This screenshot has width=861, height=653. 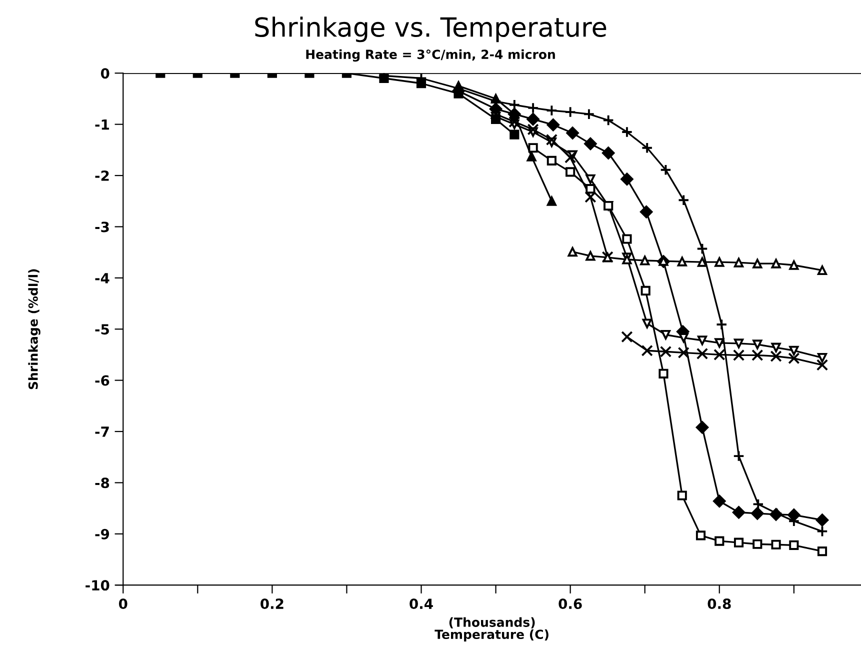 What do you see at coordinates (570, 604) in the screenshot?
I see `x-tick-label: 0.6` at bounding box center [570, 604].